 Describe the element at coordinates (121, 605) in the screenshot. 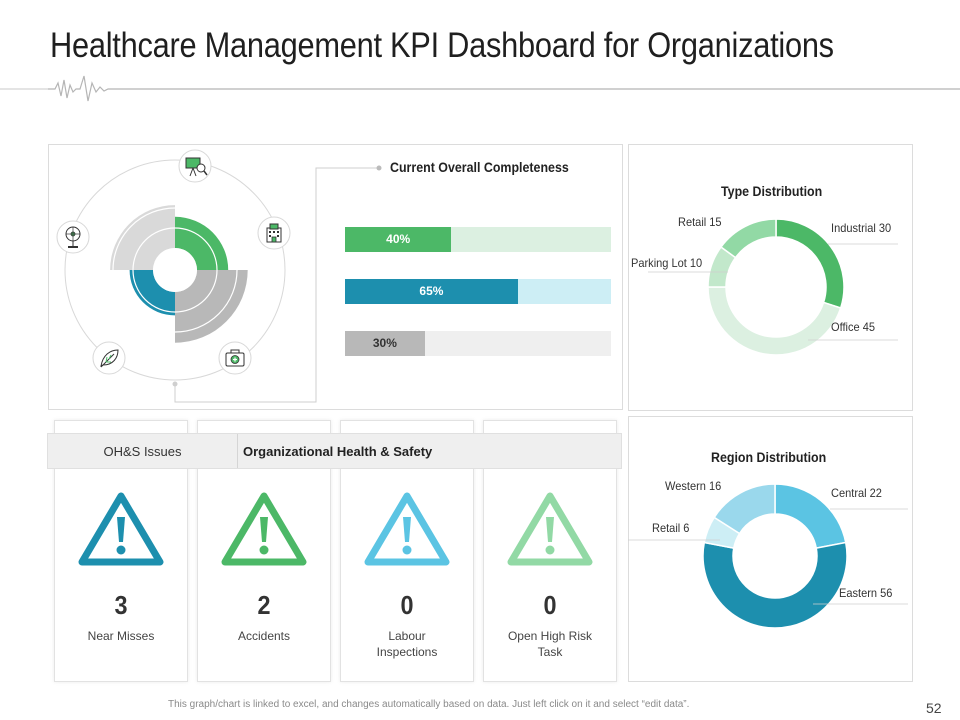

I see `kpi-value-near-misses: 3` at that location.